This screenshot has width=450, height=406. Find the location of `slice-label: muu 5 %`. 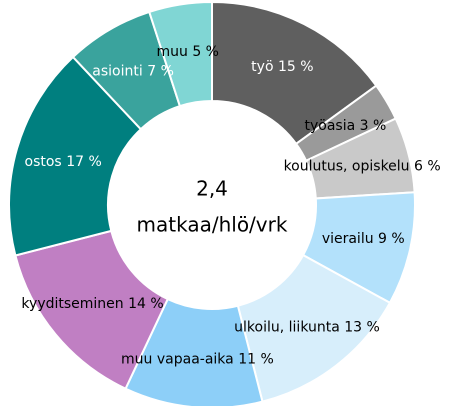

slice-label: muu 5 % is located at coordinates (187, 52).